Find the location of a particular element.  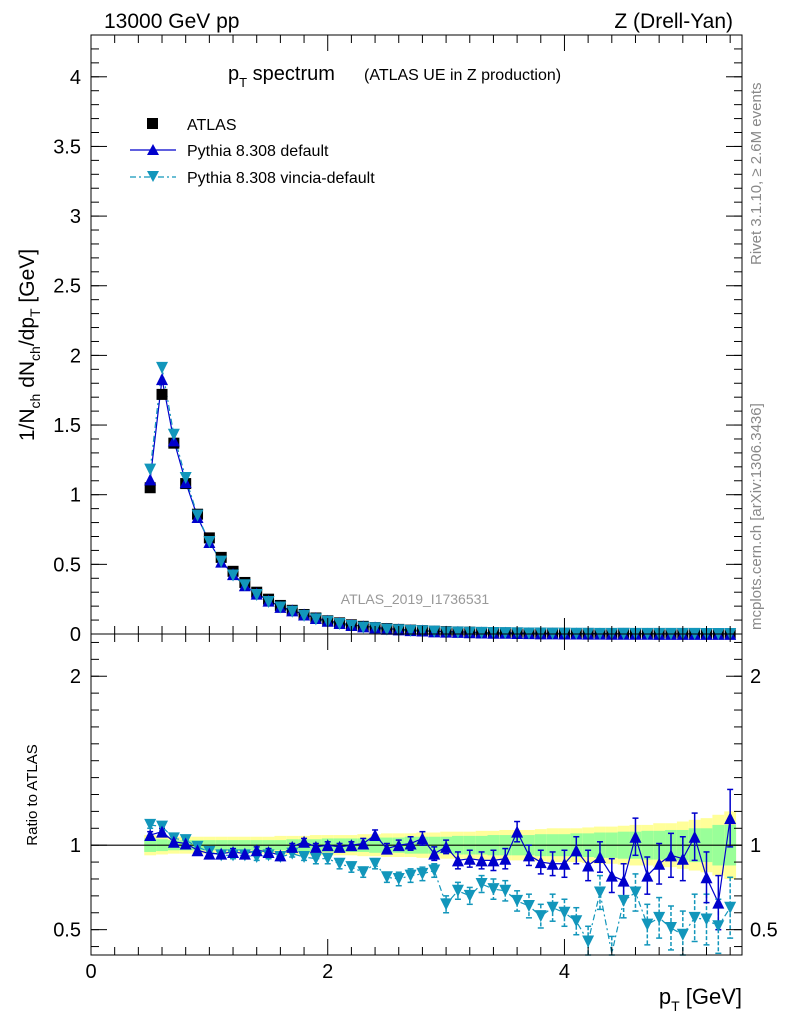

title-p: p is located at coordinates (233, 74).